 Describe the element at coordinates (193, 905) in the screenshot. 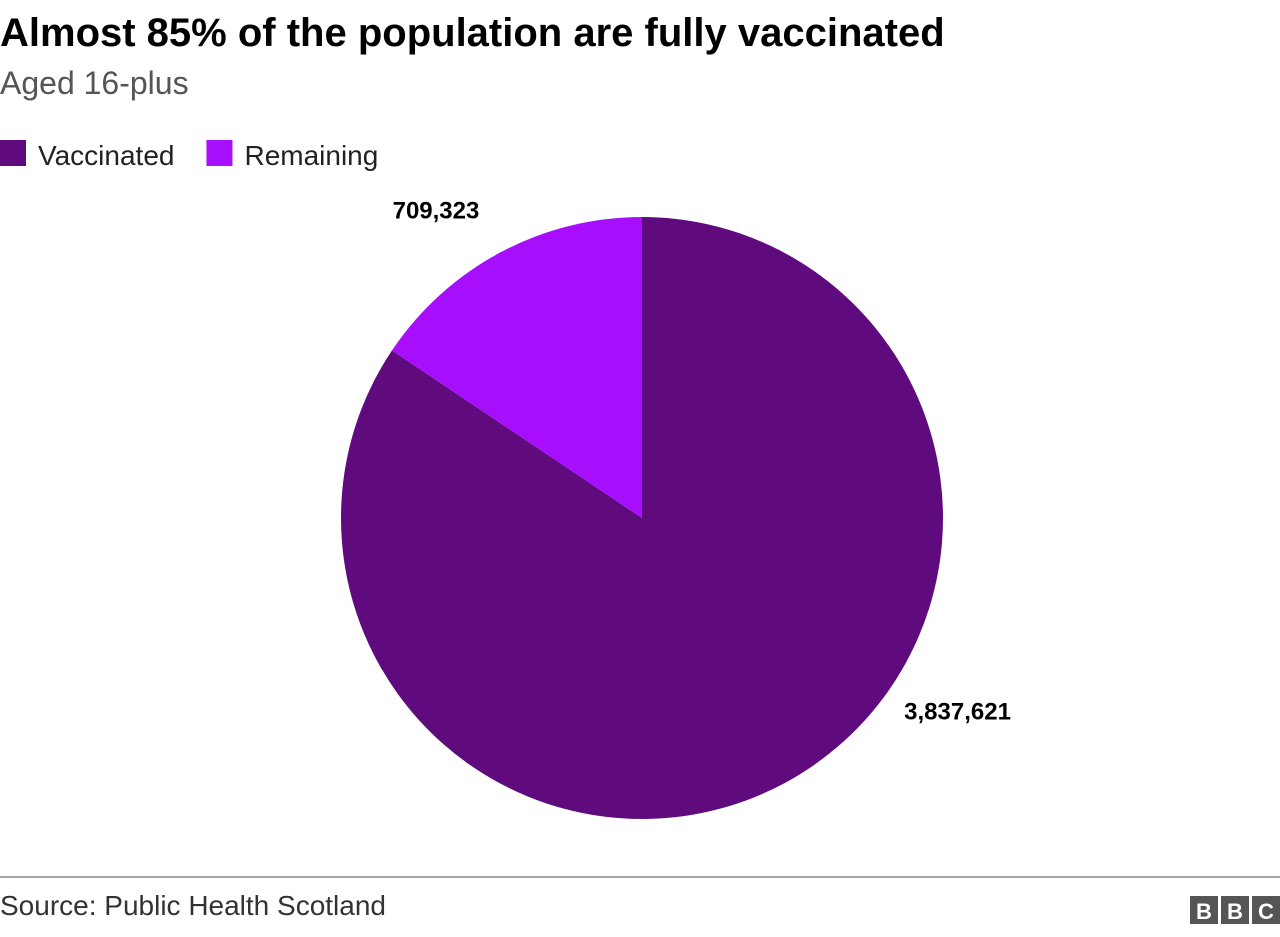

I see `source: Source: Public Health Scotland` at that location.